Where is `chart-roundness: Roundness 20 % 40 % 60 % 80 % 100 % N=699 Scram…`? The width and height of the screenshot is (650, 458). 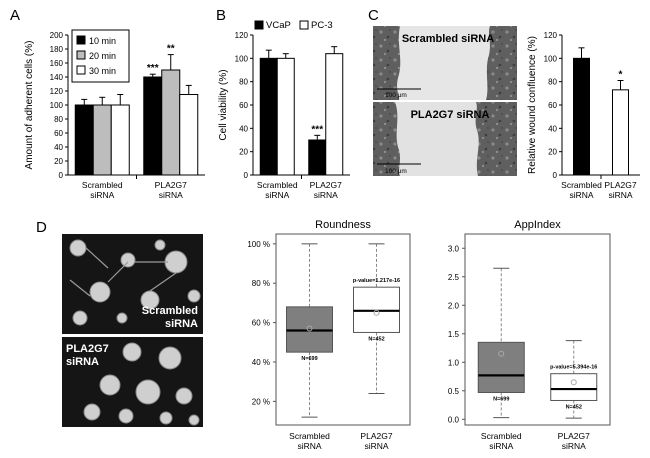
chart-roundness: Roundness 20 % 40 % 60 % 80 % 100 % N=699 Scram… is located at coordinates (329, 335).